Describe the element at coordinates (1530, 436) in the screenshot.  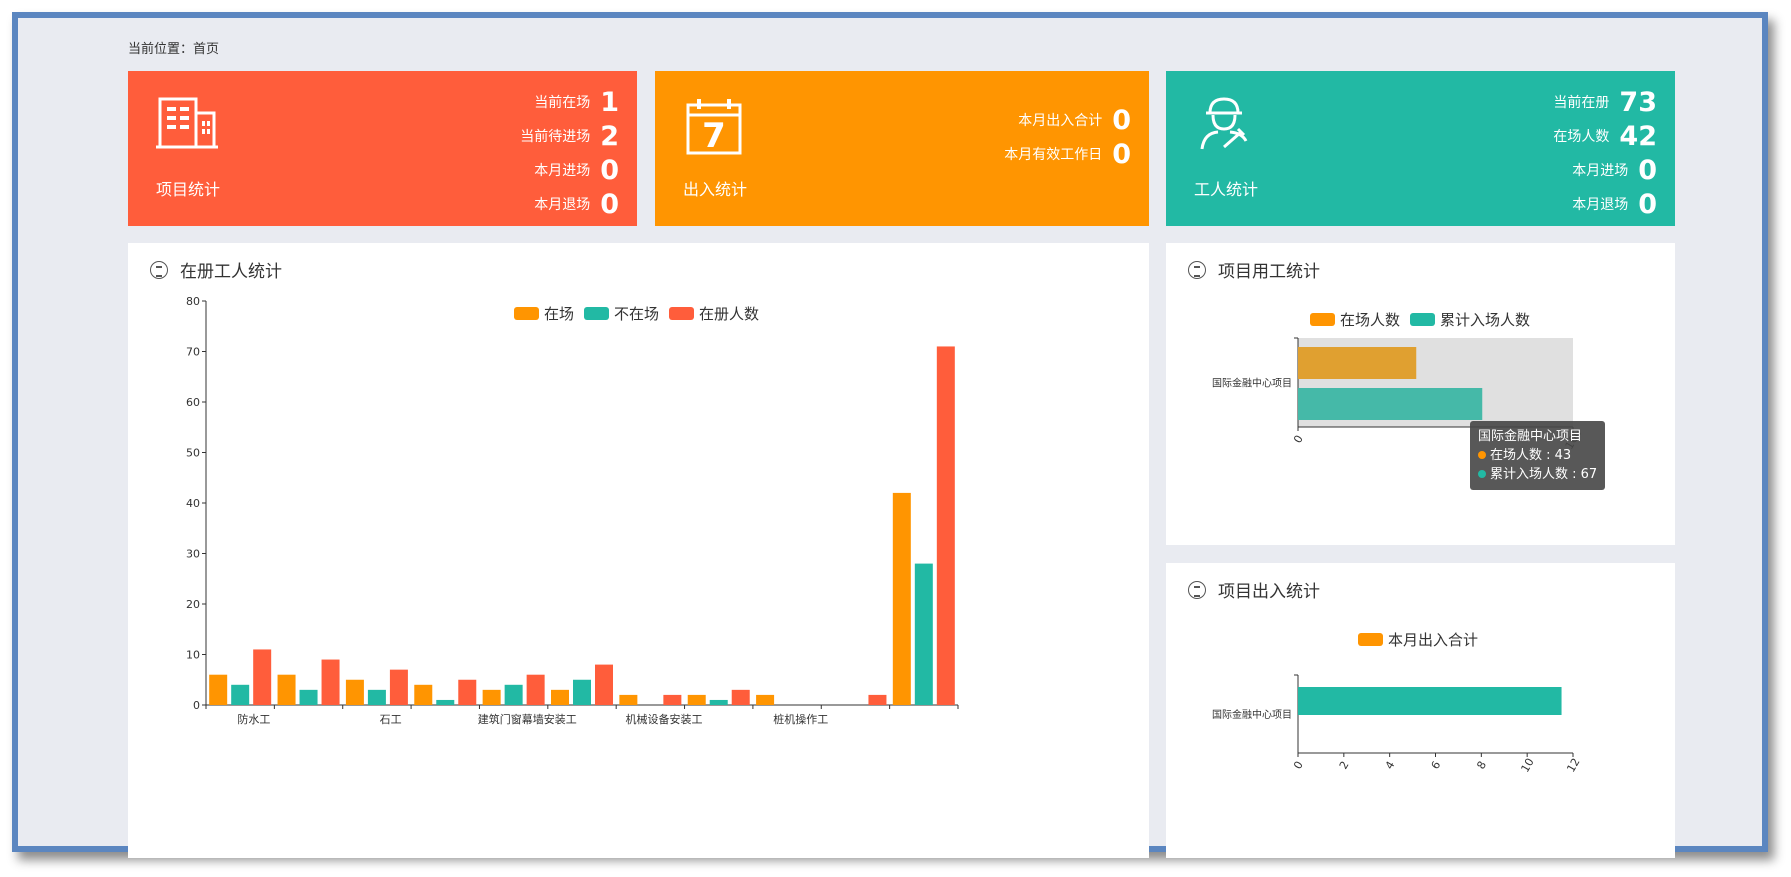
I see `tooltip-title: 国际金融中心项目` at that location.